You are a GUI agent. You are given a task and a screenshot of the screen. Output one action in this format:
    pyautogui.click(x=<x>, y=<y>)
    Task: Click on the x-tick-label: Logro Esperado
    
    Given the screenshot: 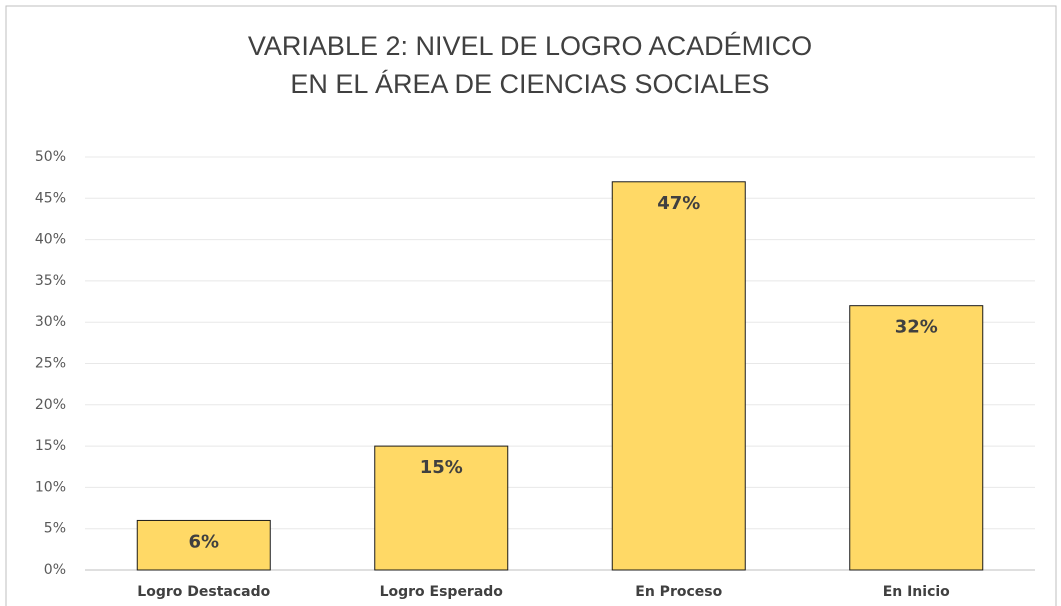 What is the action you would take?
    pyautogui.click(x=442, y=592)
    